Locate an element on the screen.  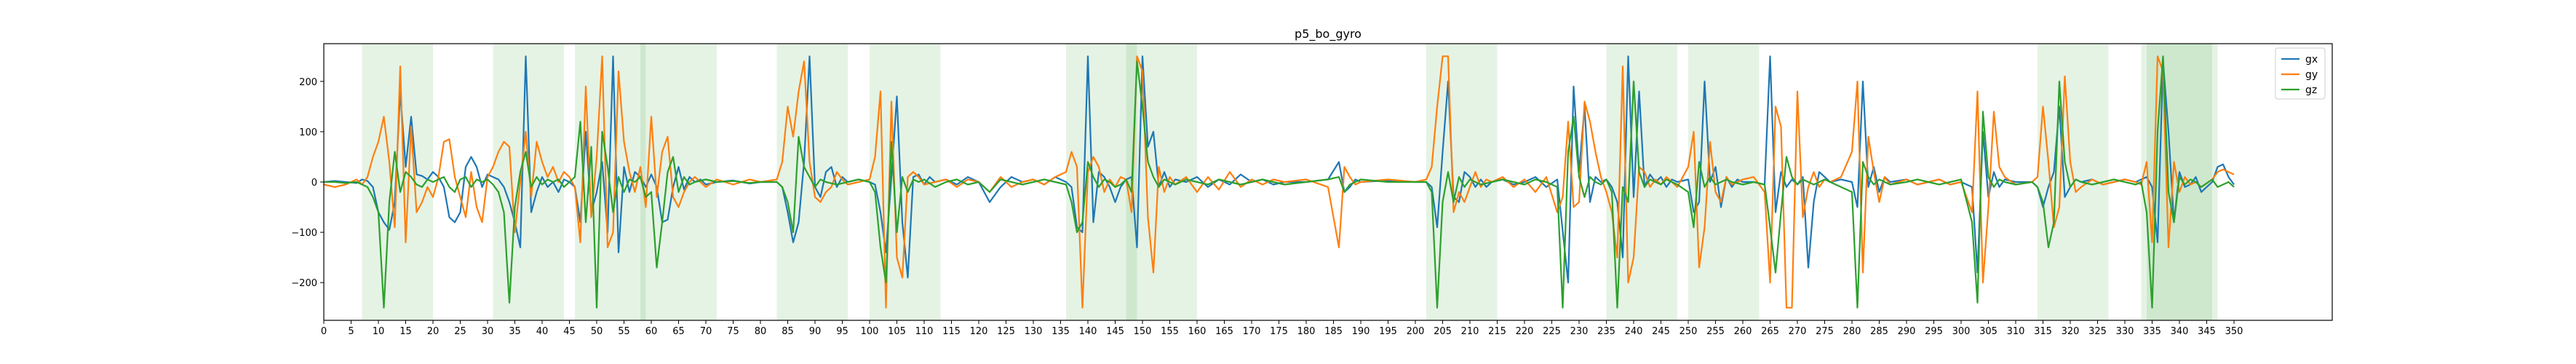
x-tick-label: 45 is located at coordinates (569, 331).